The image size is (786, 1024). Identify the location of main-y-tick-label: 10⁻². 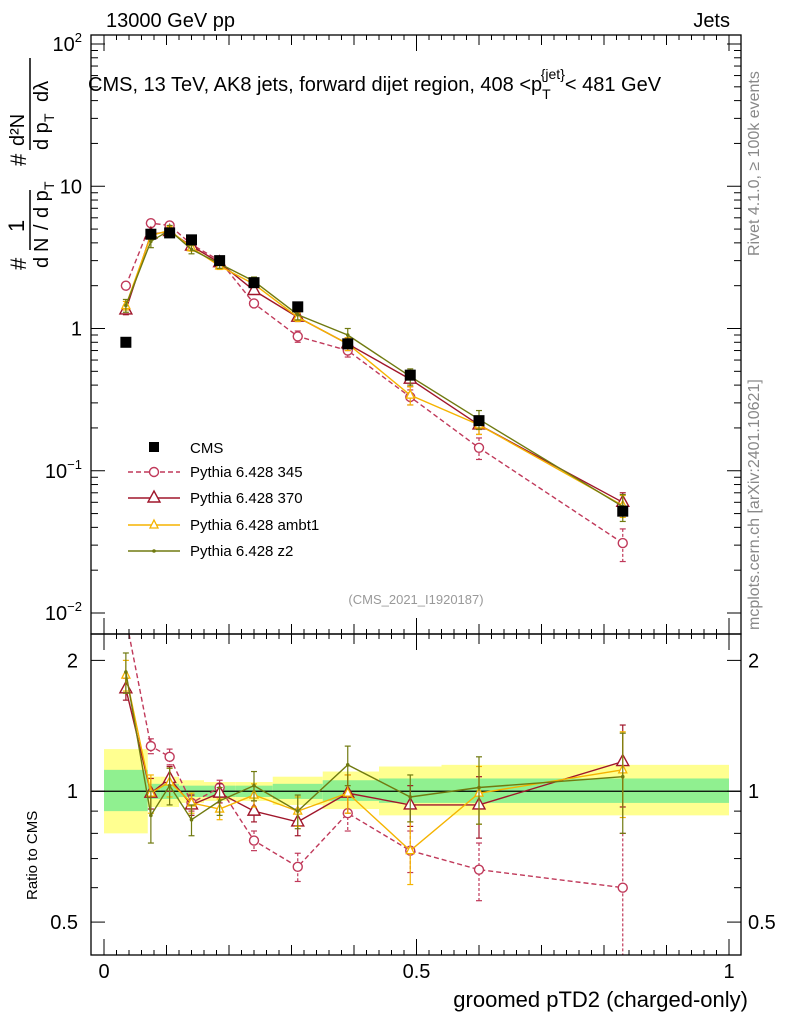
(63, 612).